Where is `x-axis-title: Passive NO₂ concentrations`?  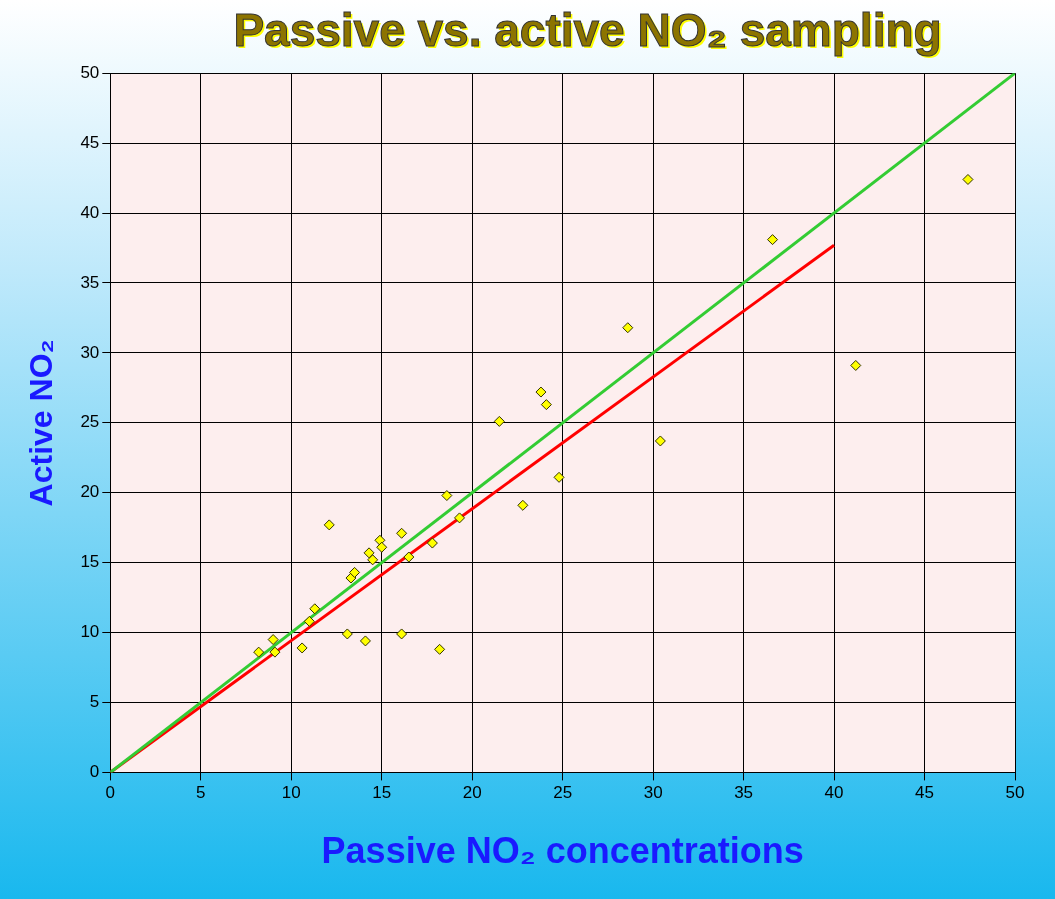 x-axis-title: Passive NO₂ concentrations is located at coordinates (562, 851).